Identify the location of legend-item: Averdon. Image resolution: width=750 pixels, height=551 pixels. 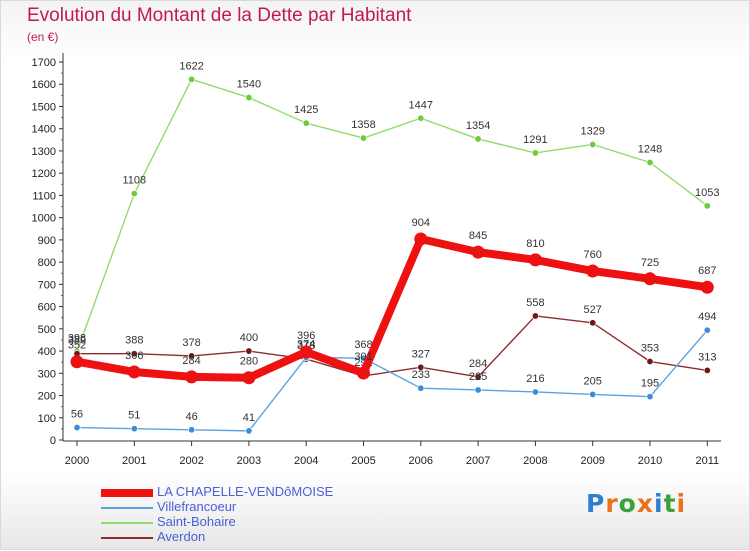
(261, 537).